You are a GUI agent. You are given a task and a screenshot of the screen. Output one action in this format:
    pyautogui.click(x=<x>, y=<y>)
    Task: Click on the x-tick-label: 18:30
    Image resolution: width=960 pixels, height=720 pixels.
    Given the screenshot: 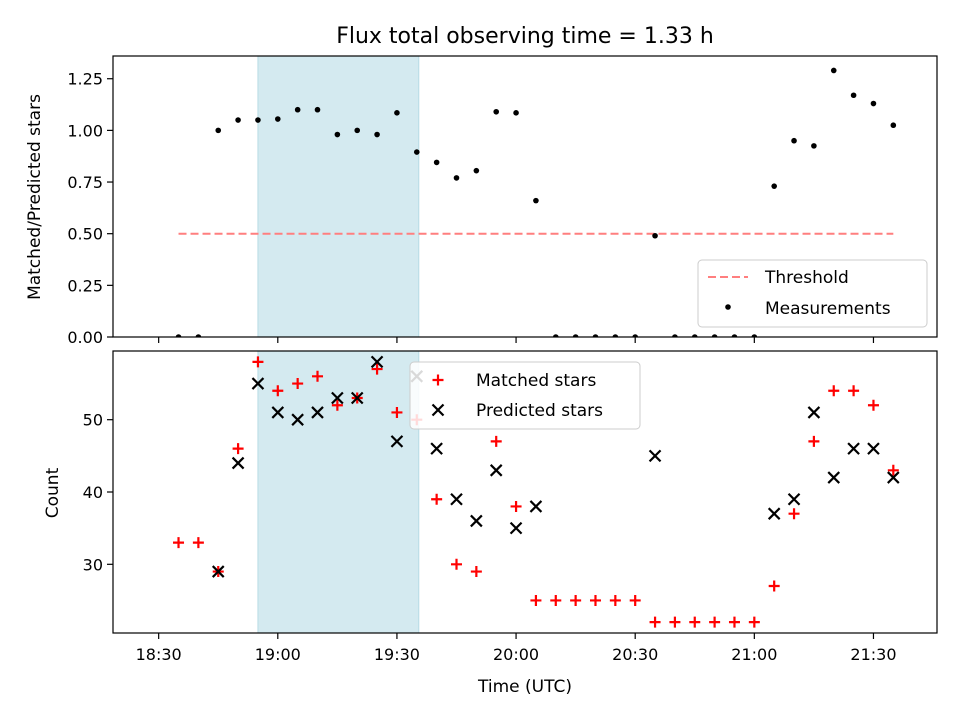 What is the action you would take?
    pyautogui.click(x=159, y=654)
    